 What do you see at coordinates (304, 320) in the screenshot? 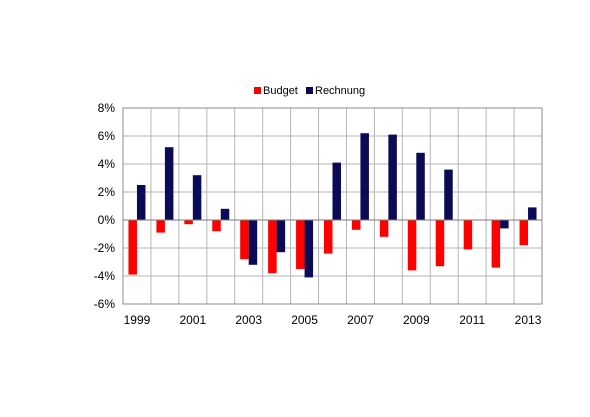
I see `x-tick-label: 2005` at bounding box center [304, 320].